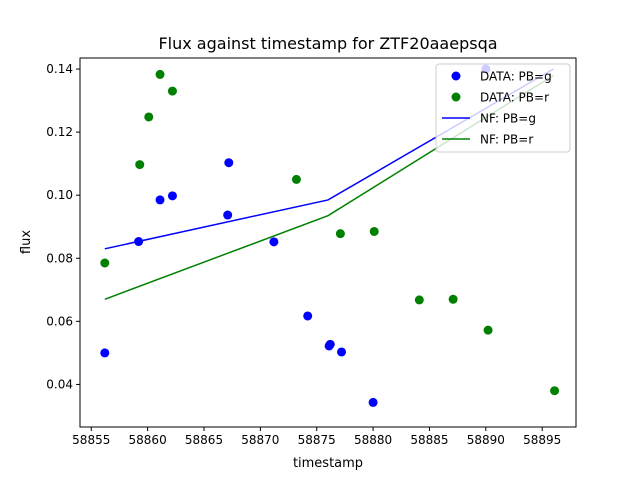 The image size is (640, 480). Describe the element at coordinates (59, 258) in the screenshot. I see `y-tick-label: 0.08` at that location.